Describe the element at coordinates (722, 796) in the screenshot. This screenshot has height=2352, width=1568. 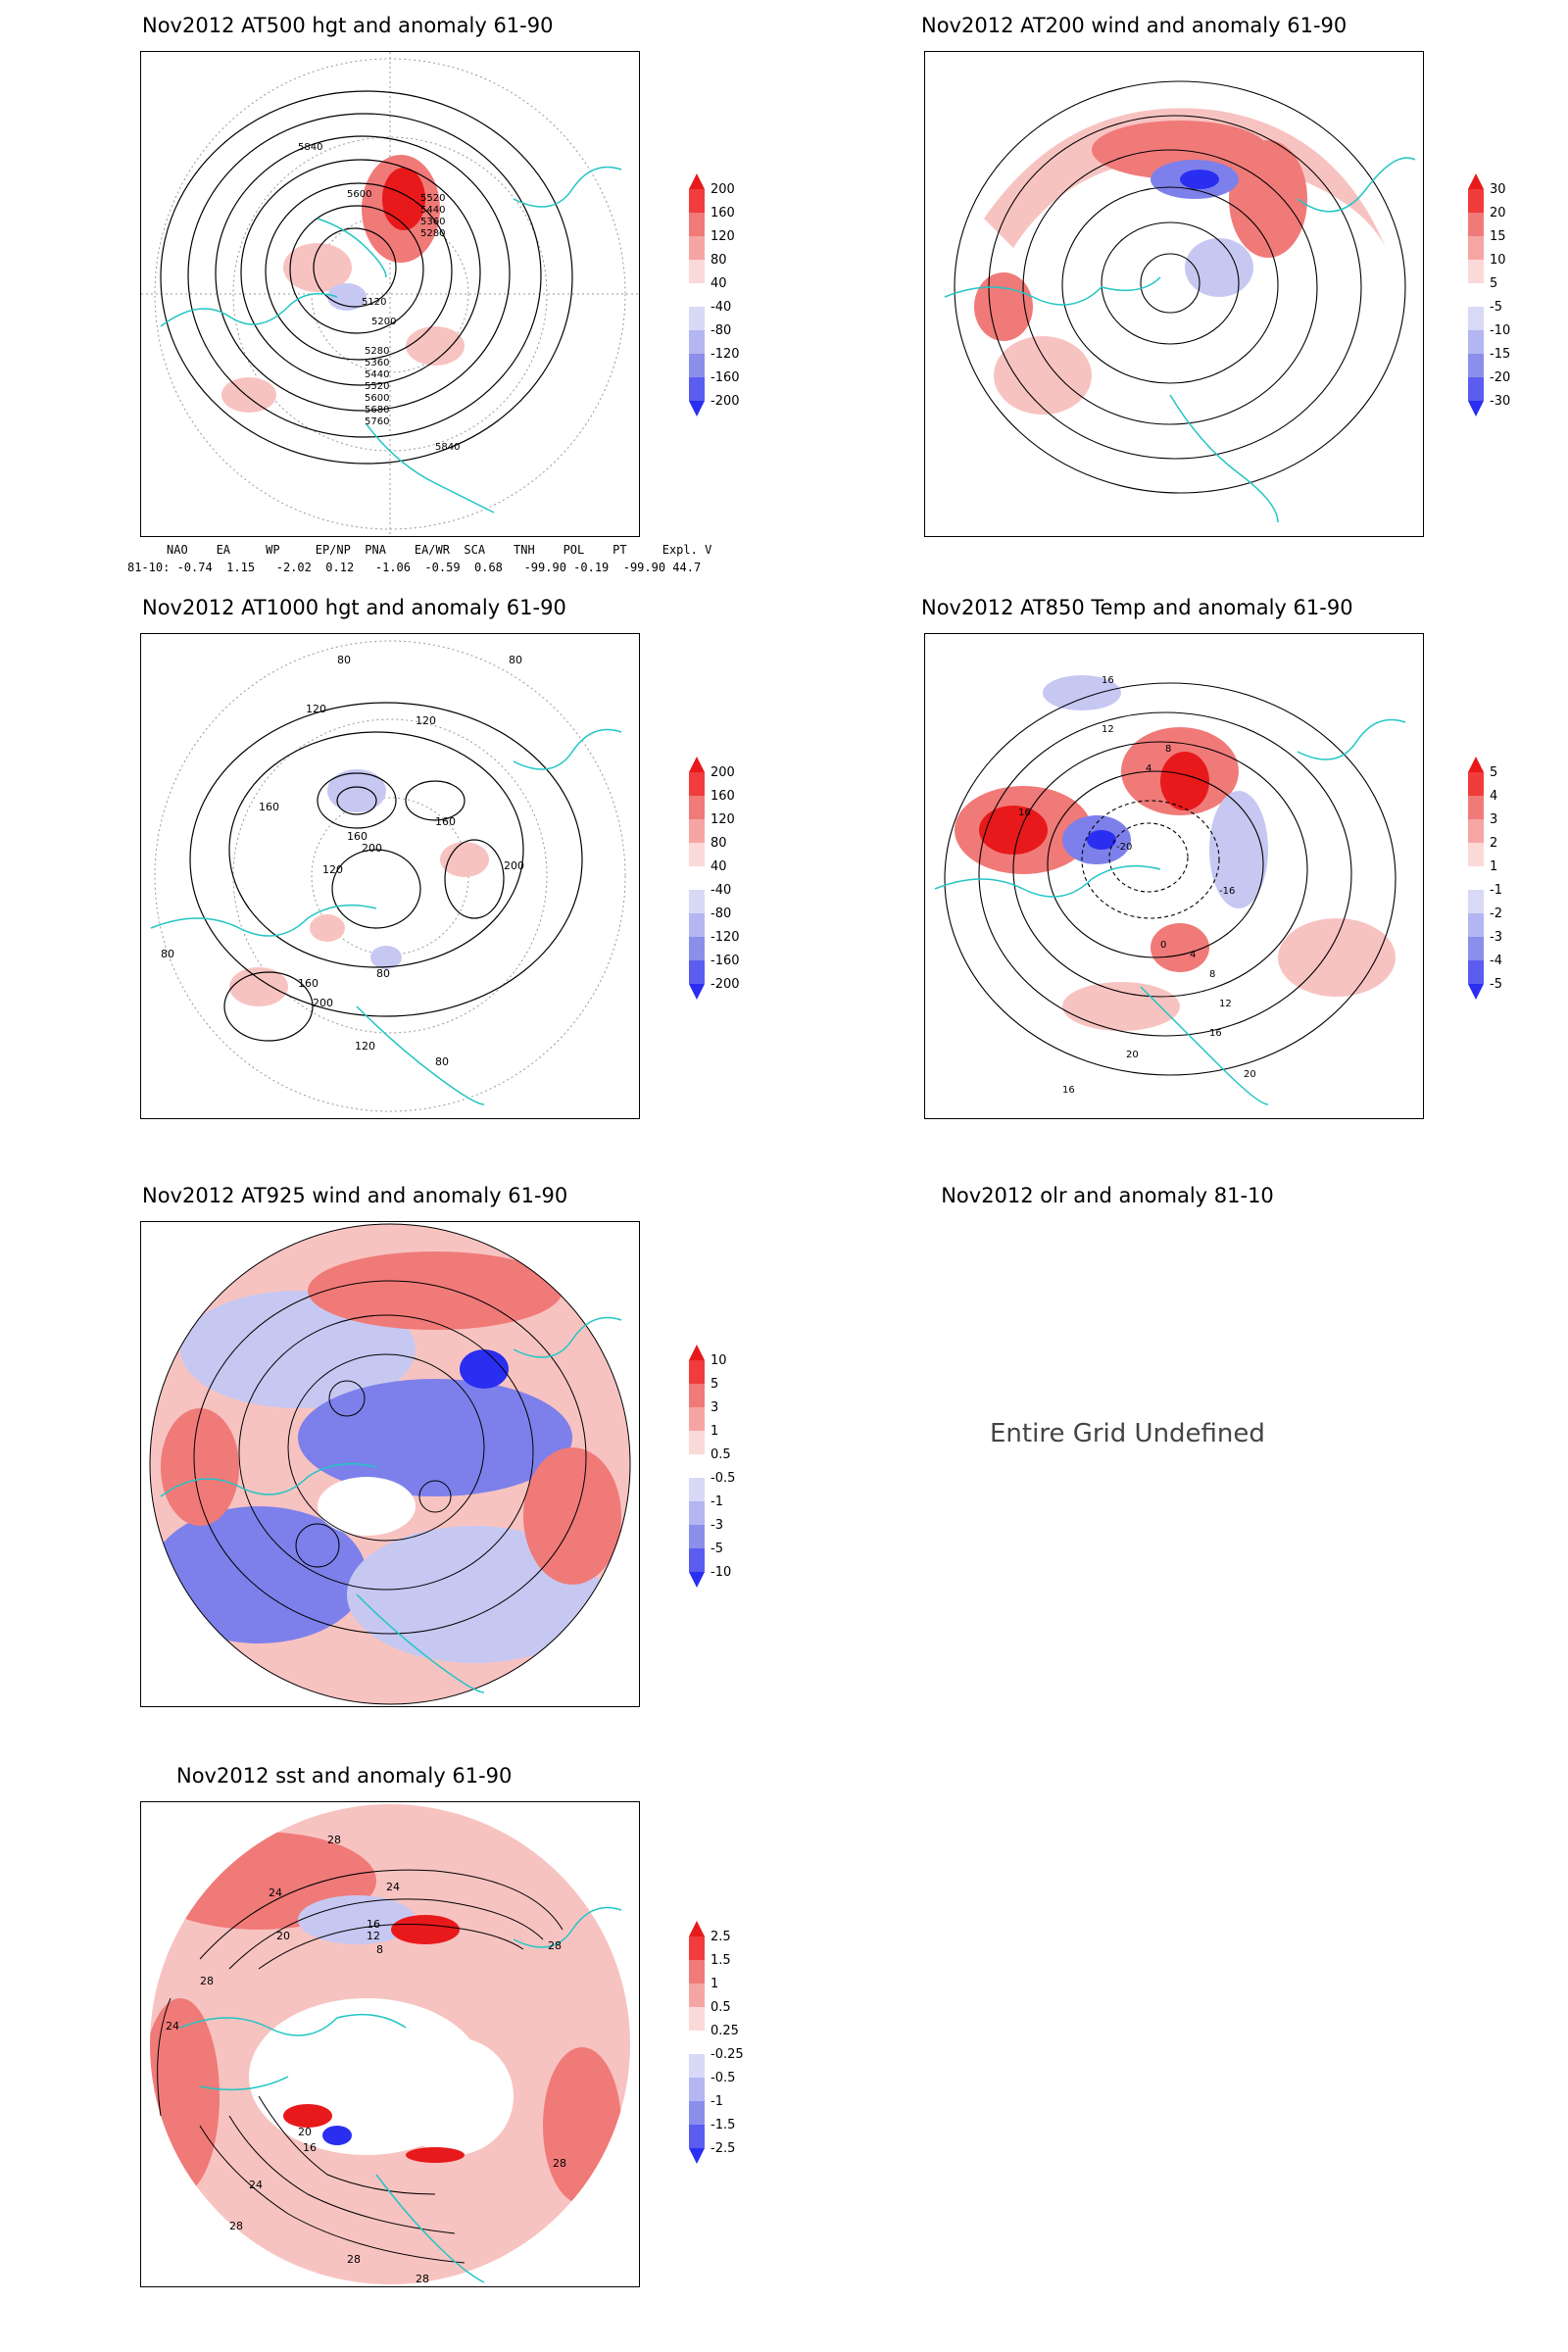
I see `colorbar-label: 160` at that location.